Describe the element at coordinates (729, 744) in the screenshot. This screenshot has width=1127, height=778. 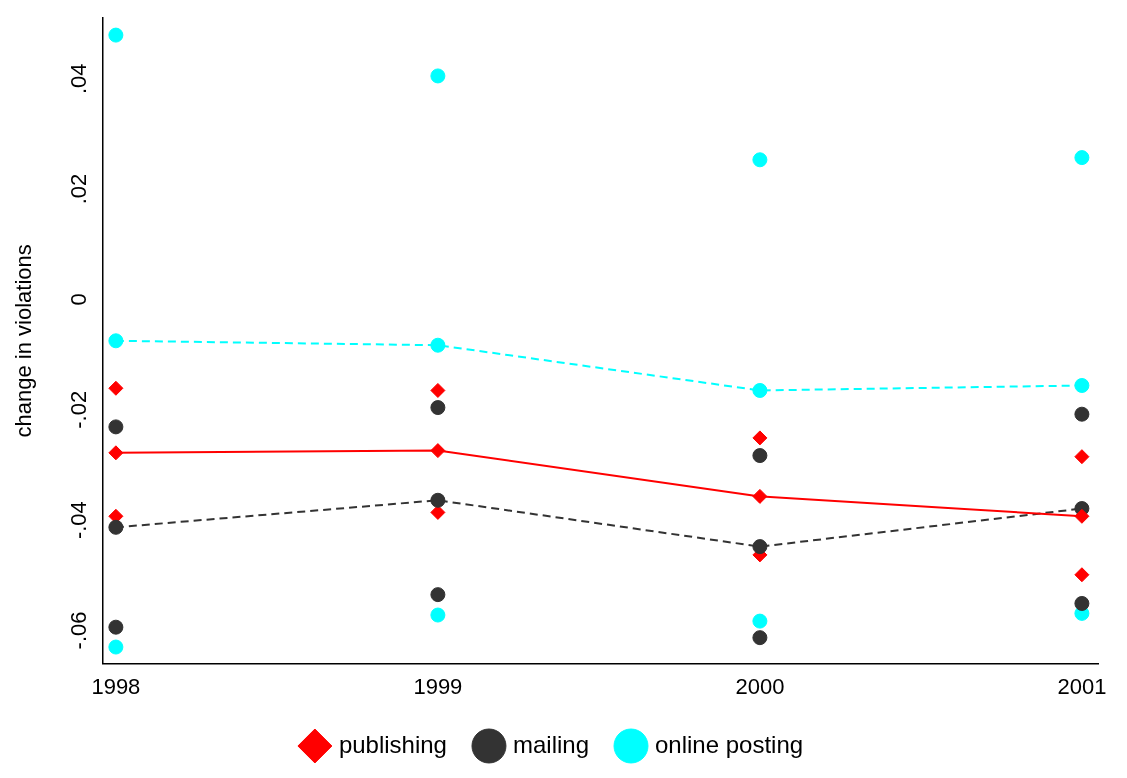
I see `legend-label: online posting` at that location.